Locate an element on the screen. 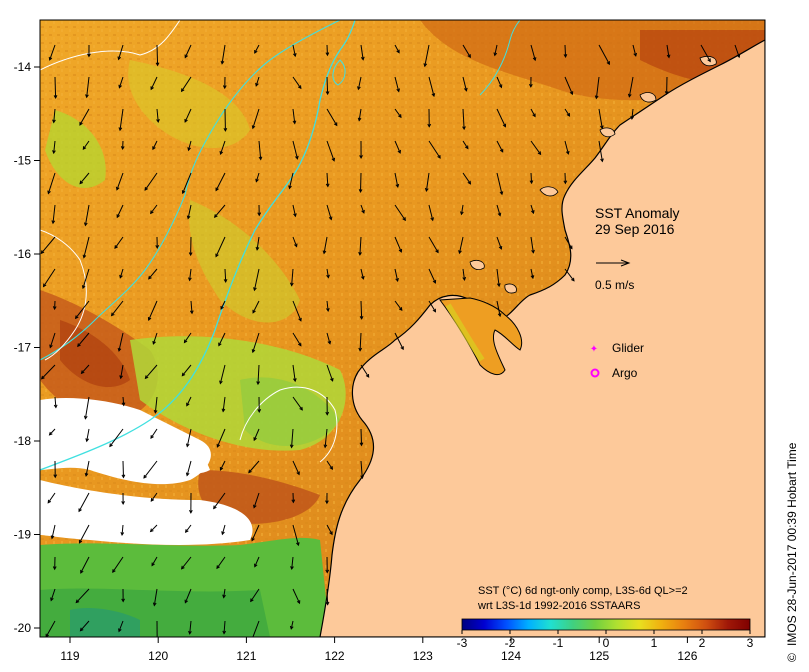 The height and width of the screenshot is (672, 809). copyright-icon: © is located at coordinates (792, 657).